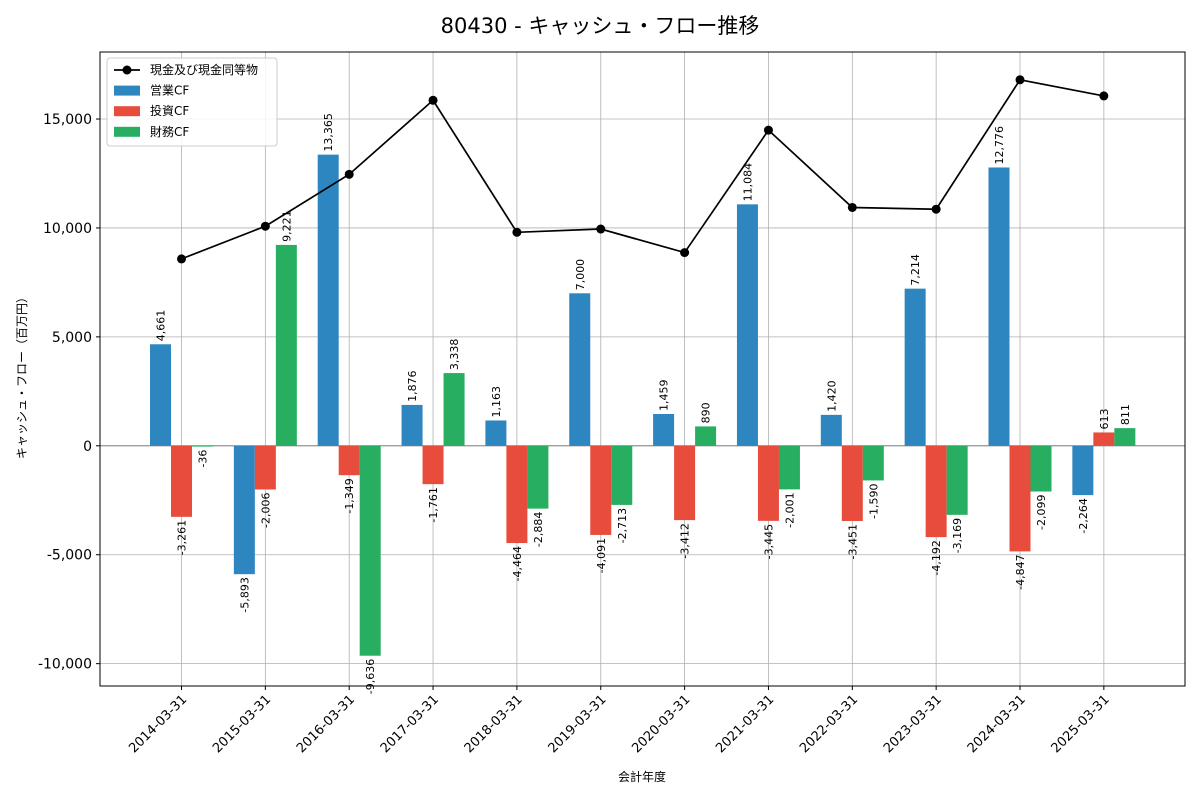  Describe the element at coordinates (789, 509) in the screenshot. I see `bar-label-s2-7: -2,001` at that location.